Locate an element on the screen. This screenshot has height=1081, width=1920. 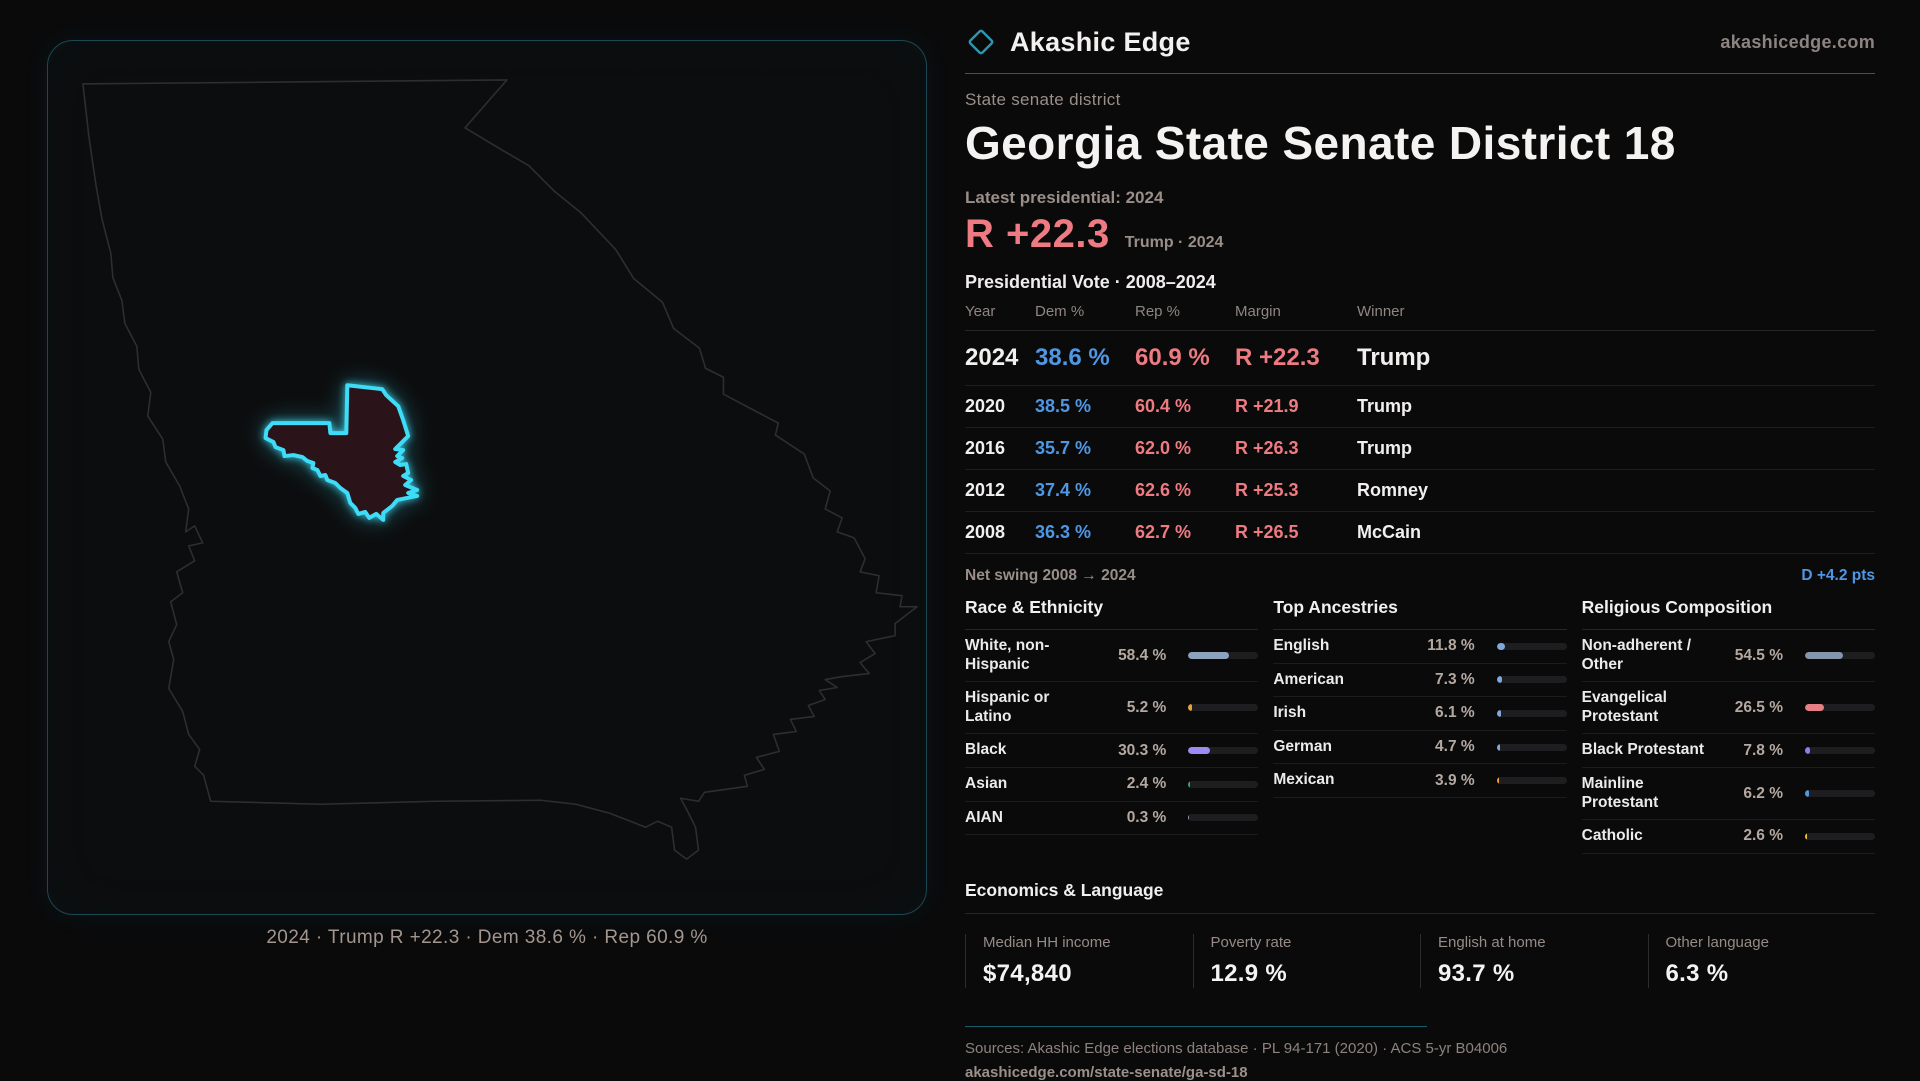
demo-label: English is located at coordinates (1342, 646).